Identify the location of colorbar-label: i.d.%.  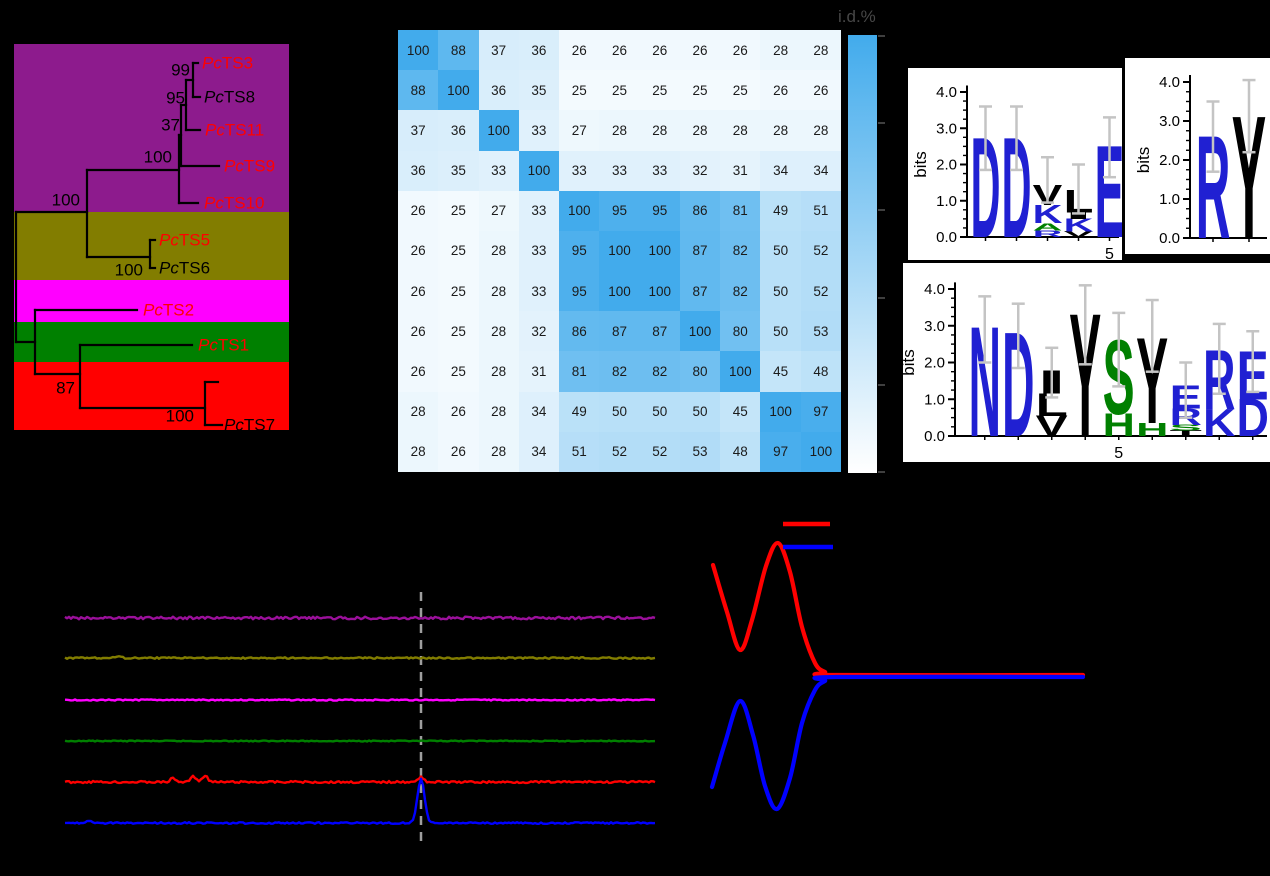
(857, 16).